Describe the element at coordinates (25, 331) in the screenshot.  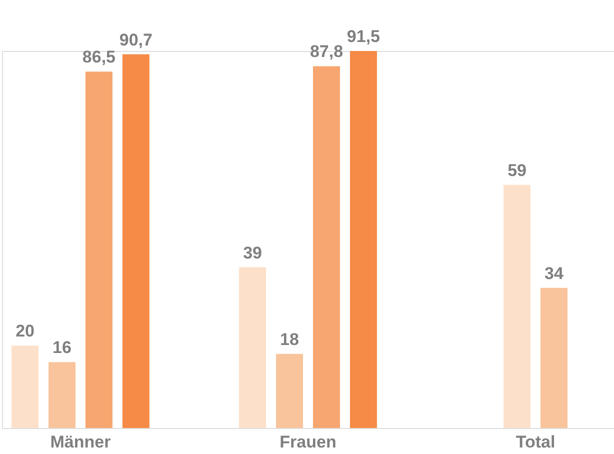
I see `data-label: 20` at that location.